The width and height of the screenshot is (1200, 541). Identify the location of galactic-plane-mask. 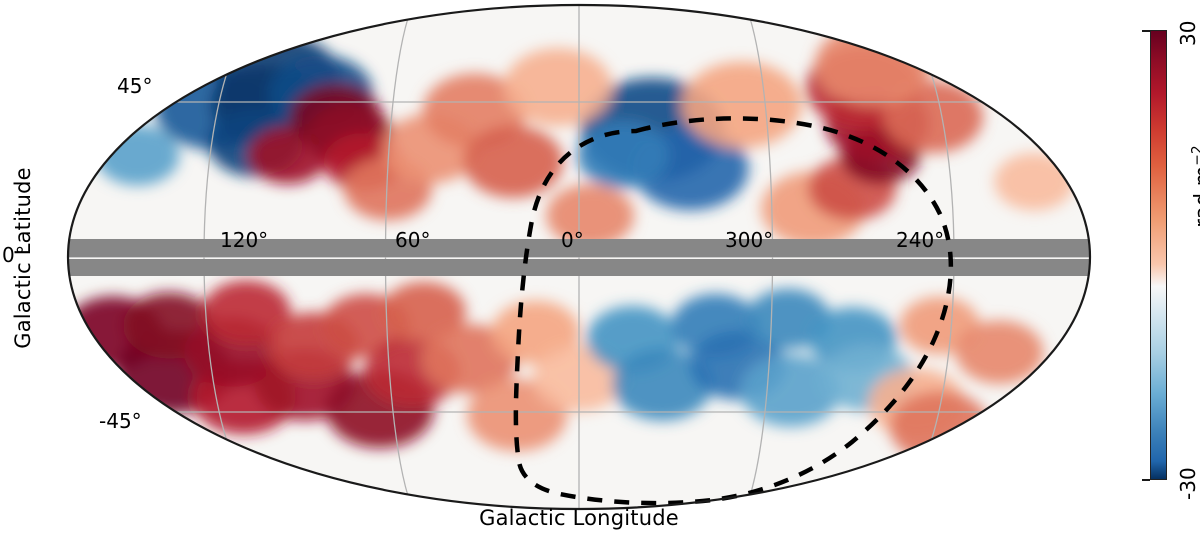
(579, 257).